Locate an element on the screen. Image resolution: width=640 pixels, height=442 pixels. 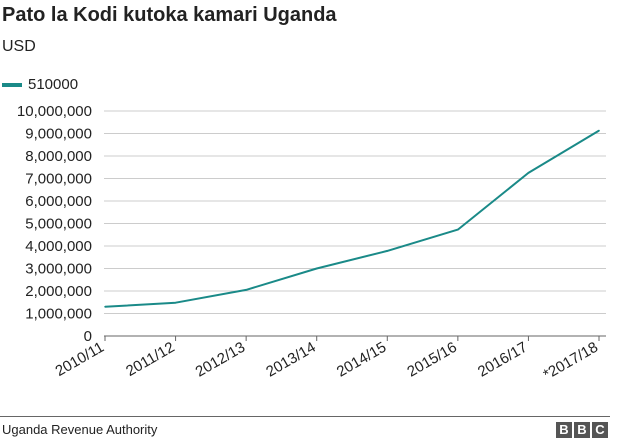
y-tick-label: 3,000,000 is located at coordinates (58, 269).